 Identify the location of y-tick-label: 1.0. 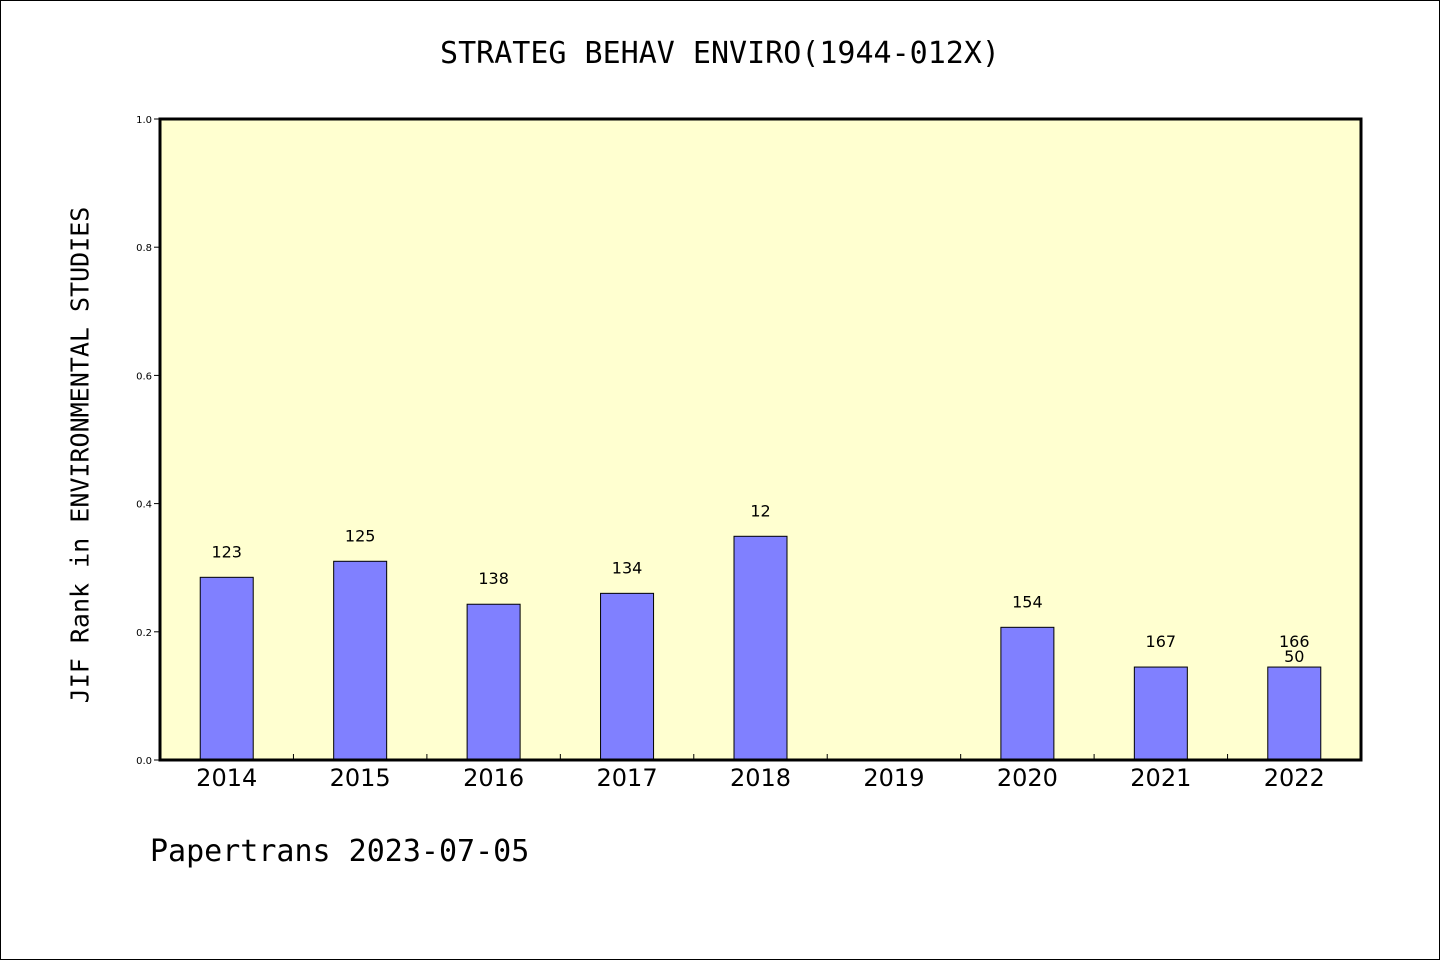
(144, 120).